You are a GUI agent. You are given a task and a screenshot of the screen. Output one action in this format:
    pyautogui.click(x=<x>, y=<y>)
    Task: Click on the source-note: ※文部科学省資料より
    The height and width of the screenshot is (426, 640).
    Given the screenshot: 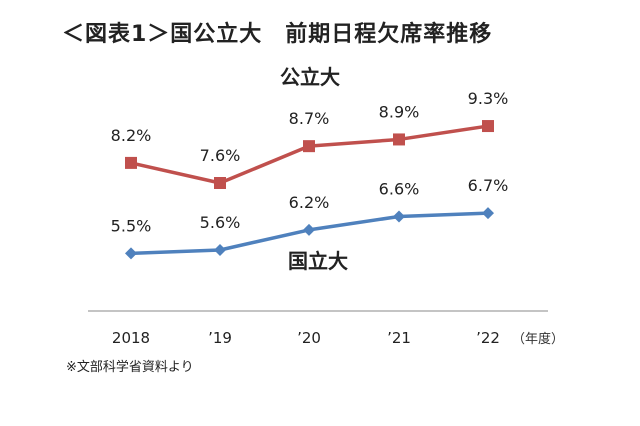 What is the action you would take?
    pyautogui.click(x=130, y=367)
    